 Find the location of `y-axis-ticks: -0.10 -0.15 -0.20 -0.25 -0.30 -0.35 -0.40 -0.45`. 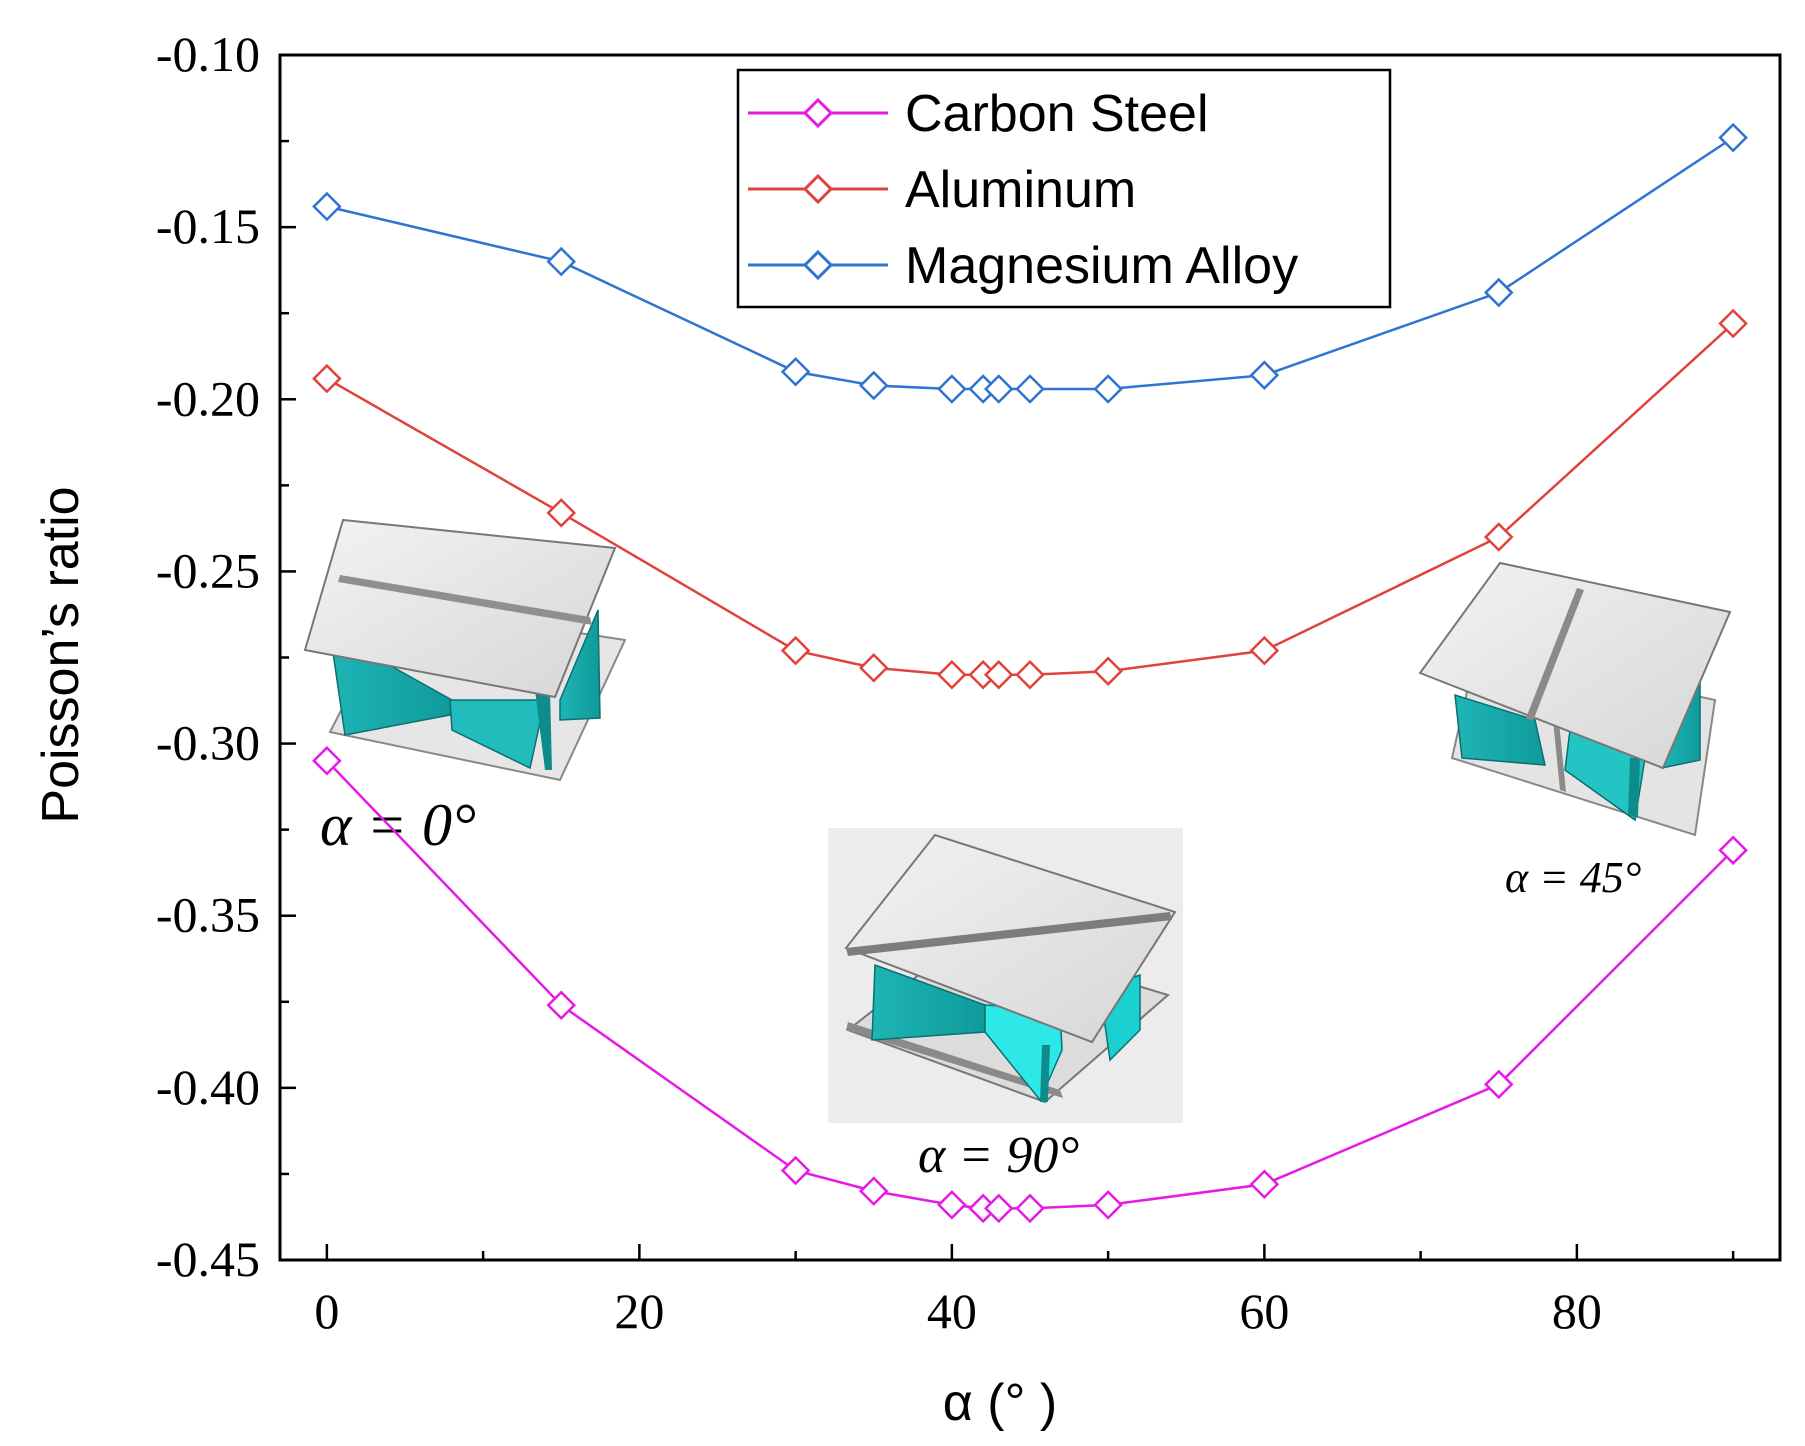

y-axis-ticks: -0.10 -0.15 -0.20 -0.25 -0.30 -0.35 -0.40 -0.45 is located at coordinates (226, 656).